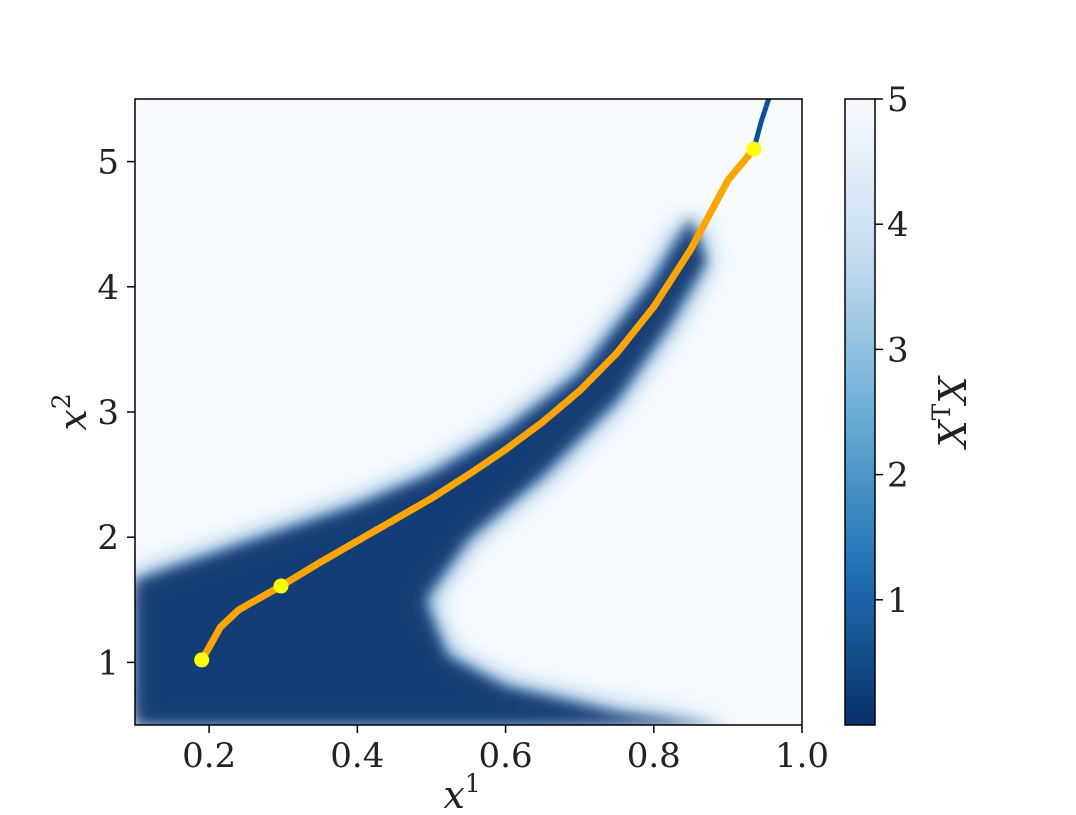 This screenshot has width=1076, height=815. What do you see at coordinates (108, 538) in the screenshot?
I see `y-tick-label: 2` at bounding box center [108, 538].